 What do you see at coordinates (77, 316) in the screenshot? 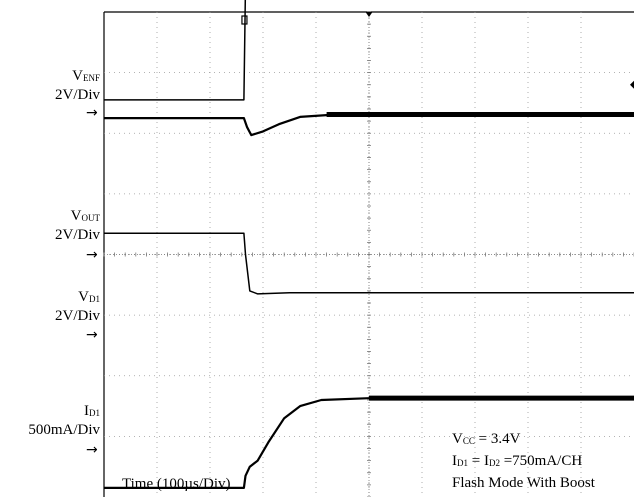
I see `channel-scale-vd1: 2V/Div` at bounding box center [77, 316].